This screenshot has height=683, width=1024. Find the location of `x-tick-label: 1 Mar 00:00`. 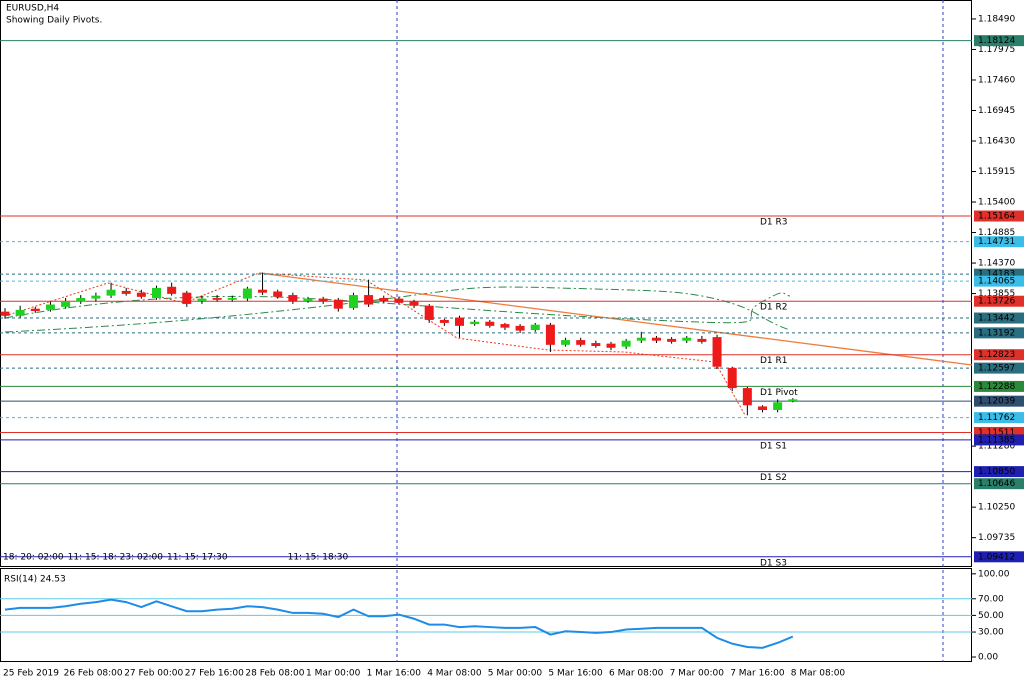

x-tick-label: 1 Mar 00:00 is located at coordinates (333, 674).